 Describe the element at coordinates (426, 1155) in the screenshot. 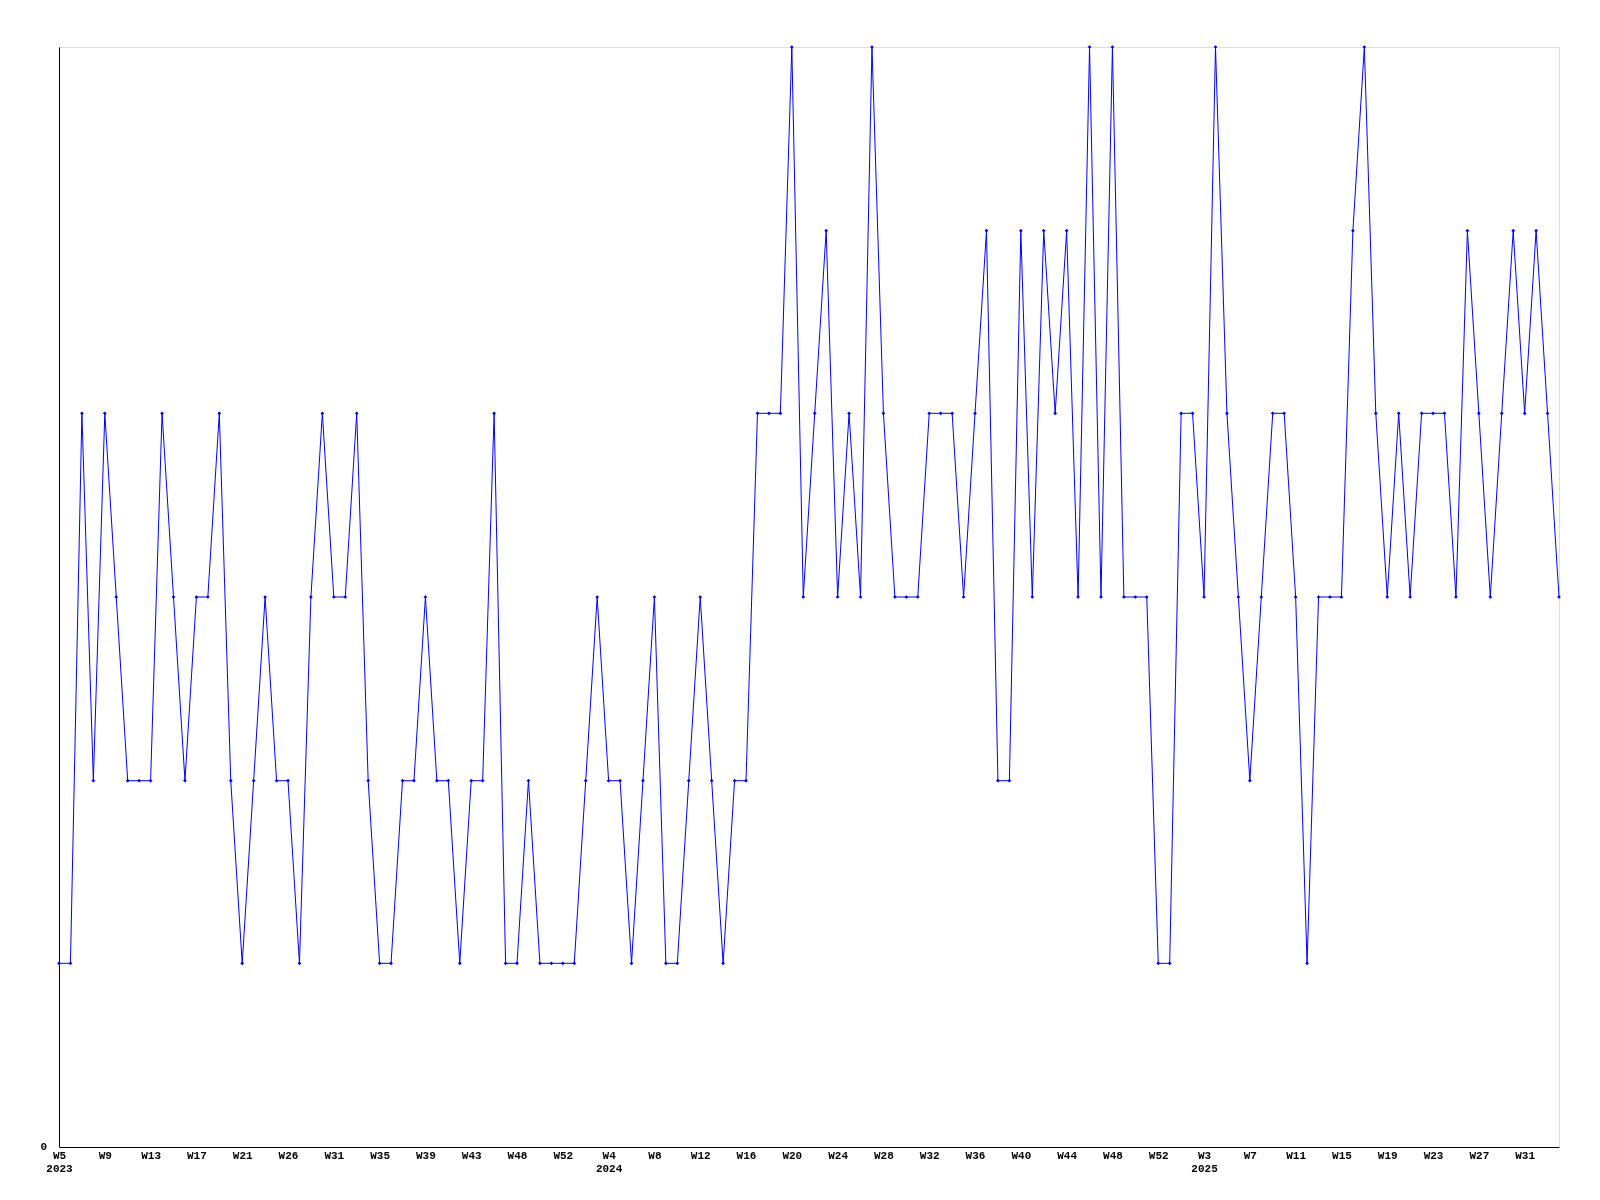

I see `x-tick-label: W39` at that location.